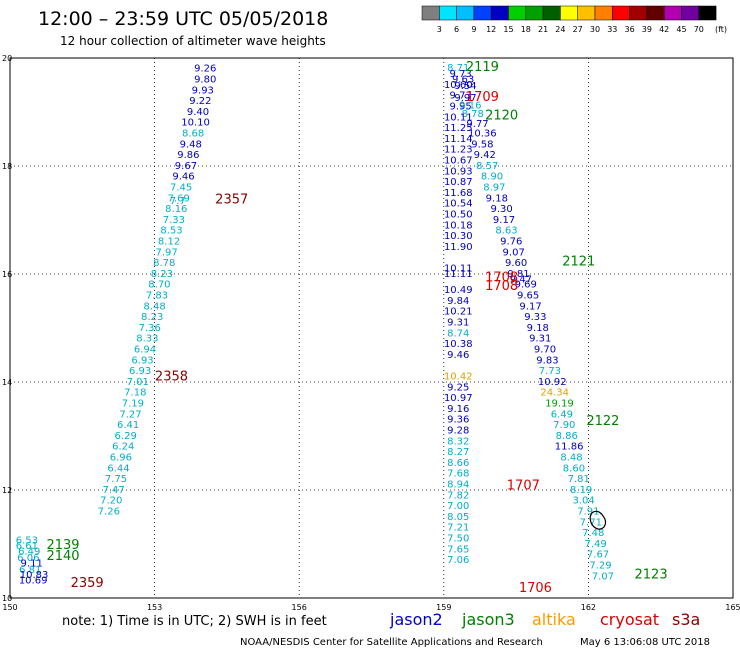 This screenshot has height=650, width=740. Describe the element at coordinates (458, 539) in the screenshot. I see `wave-height-point: 7.50` at that location.